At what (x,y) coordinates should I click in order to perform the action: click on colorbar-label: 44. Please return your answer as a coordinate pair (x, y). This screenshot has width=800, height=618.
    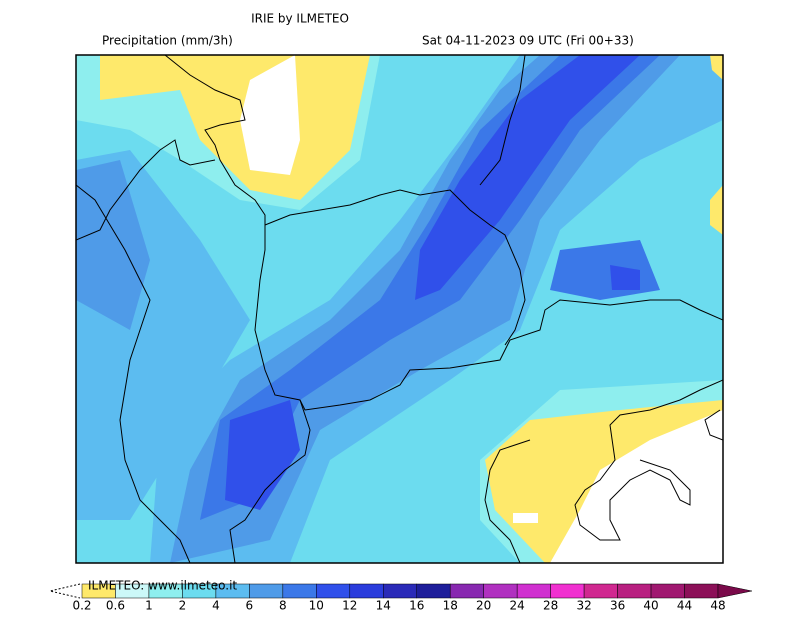
    Looking at the image, I should click on (684, 606).